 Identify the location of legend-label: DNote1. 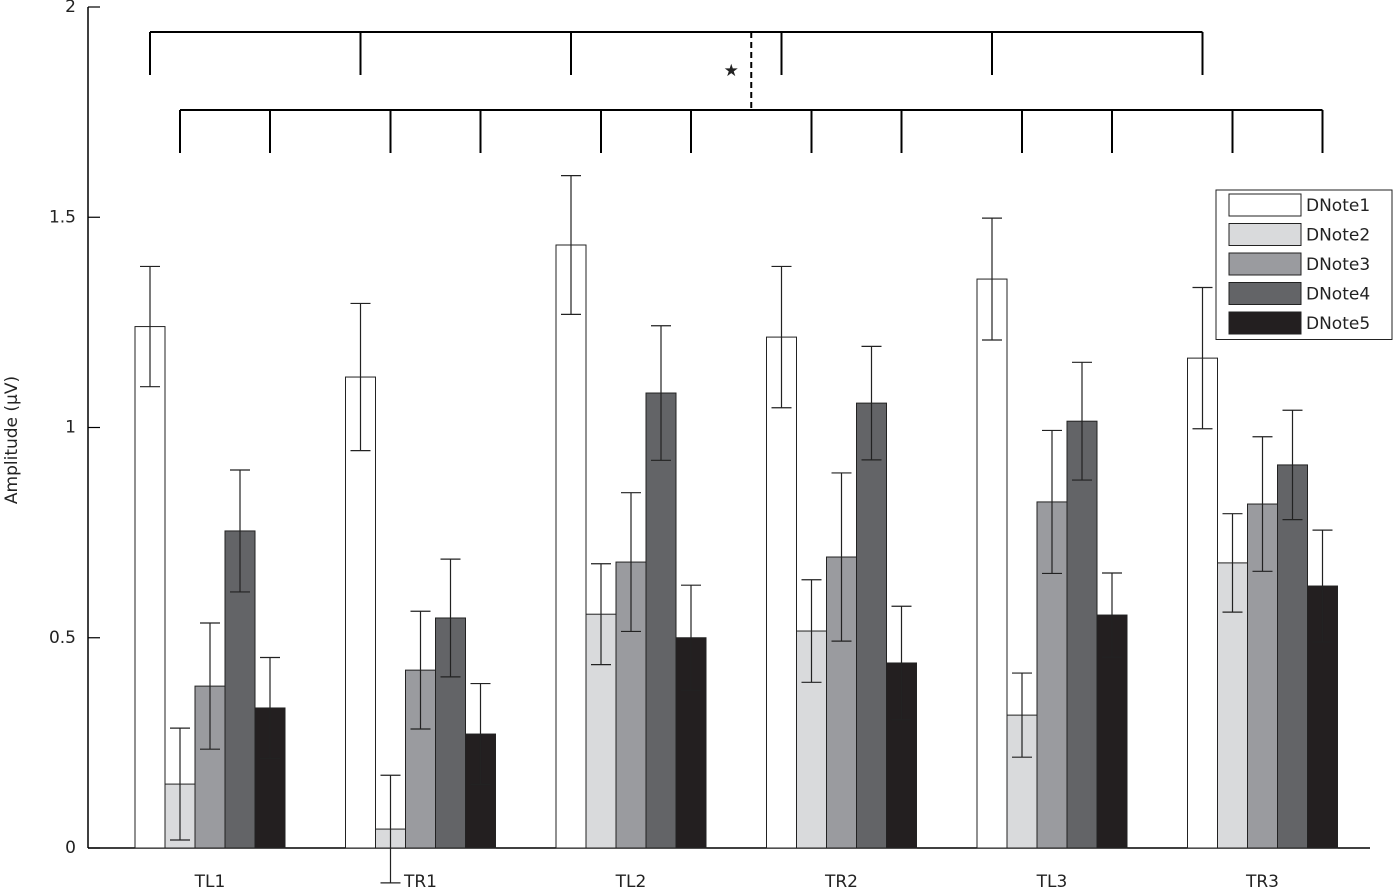
(1338, 206).